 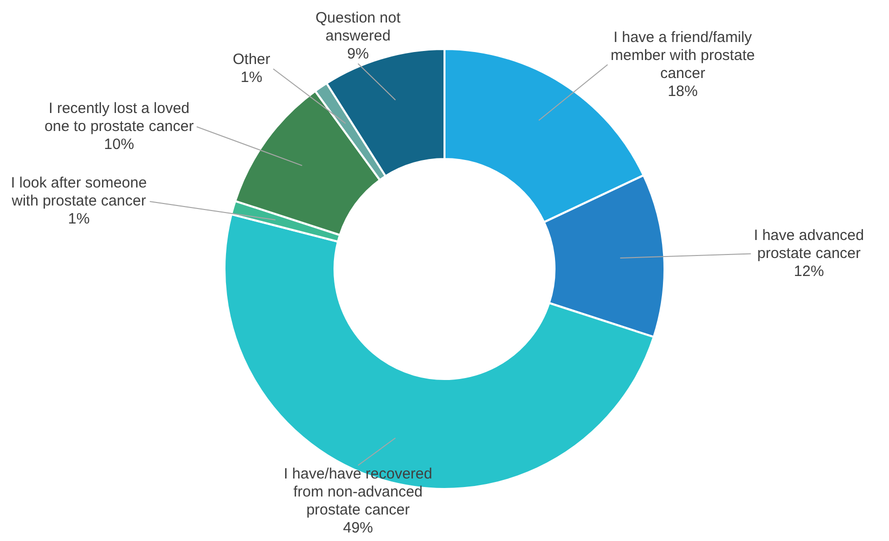 I want to click on slice-label: I have a friend/family member with prostate cancer, so click(x=682, y=55).